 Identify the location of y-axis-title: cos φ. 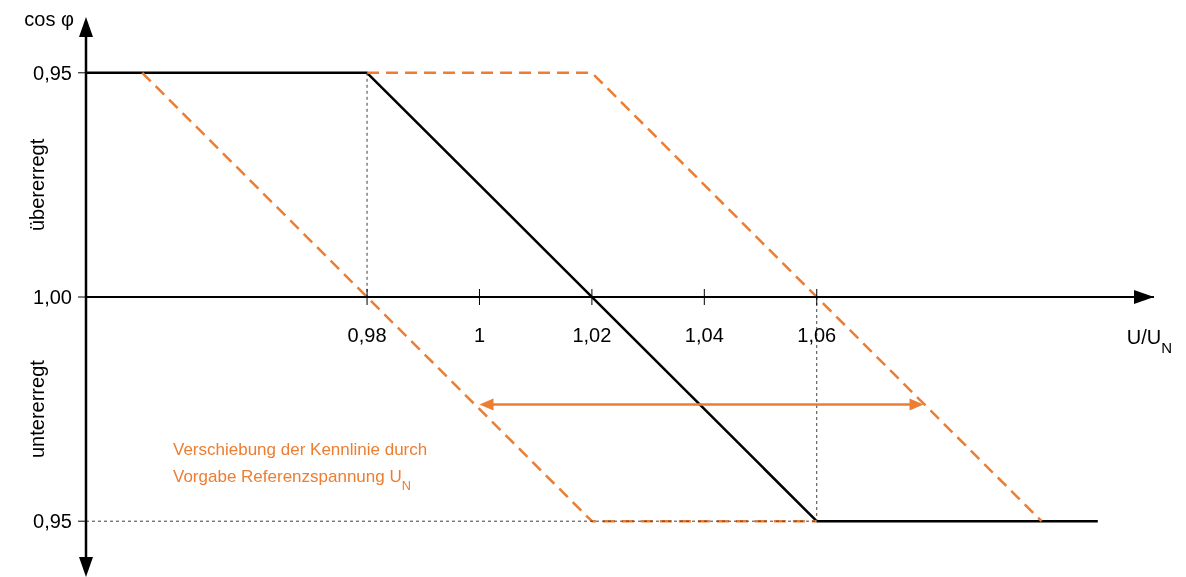
(49, 19).